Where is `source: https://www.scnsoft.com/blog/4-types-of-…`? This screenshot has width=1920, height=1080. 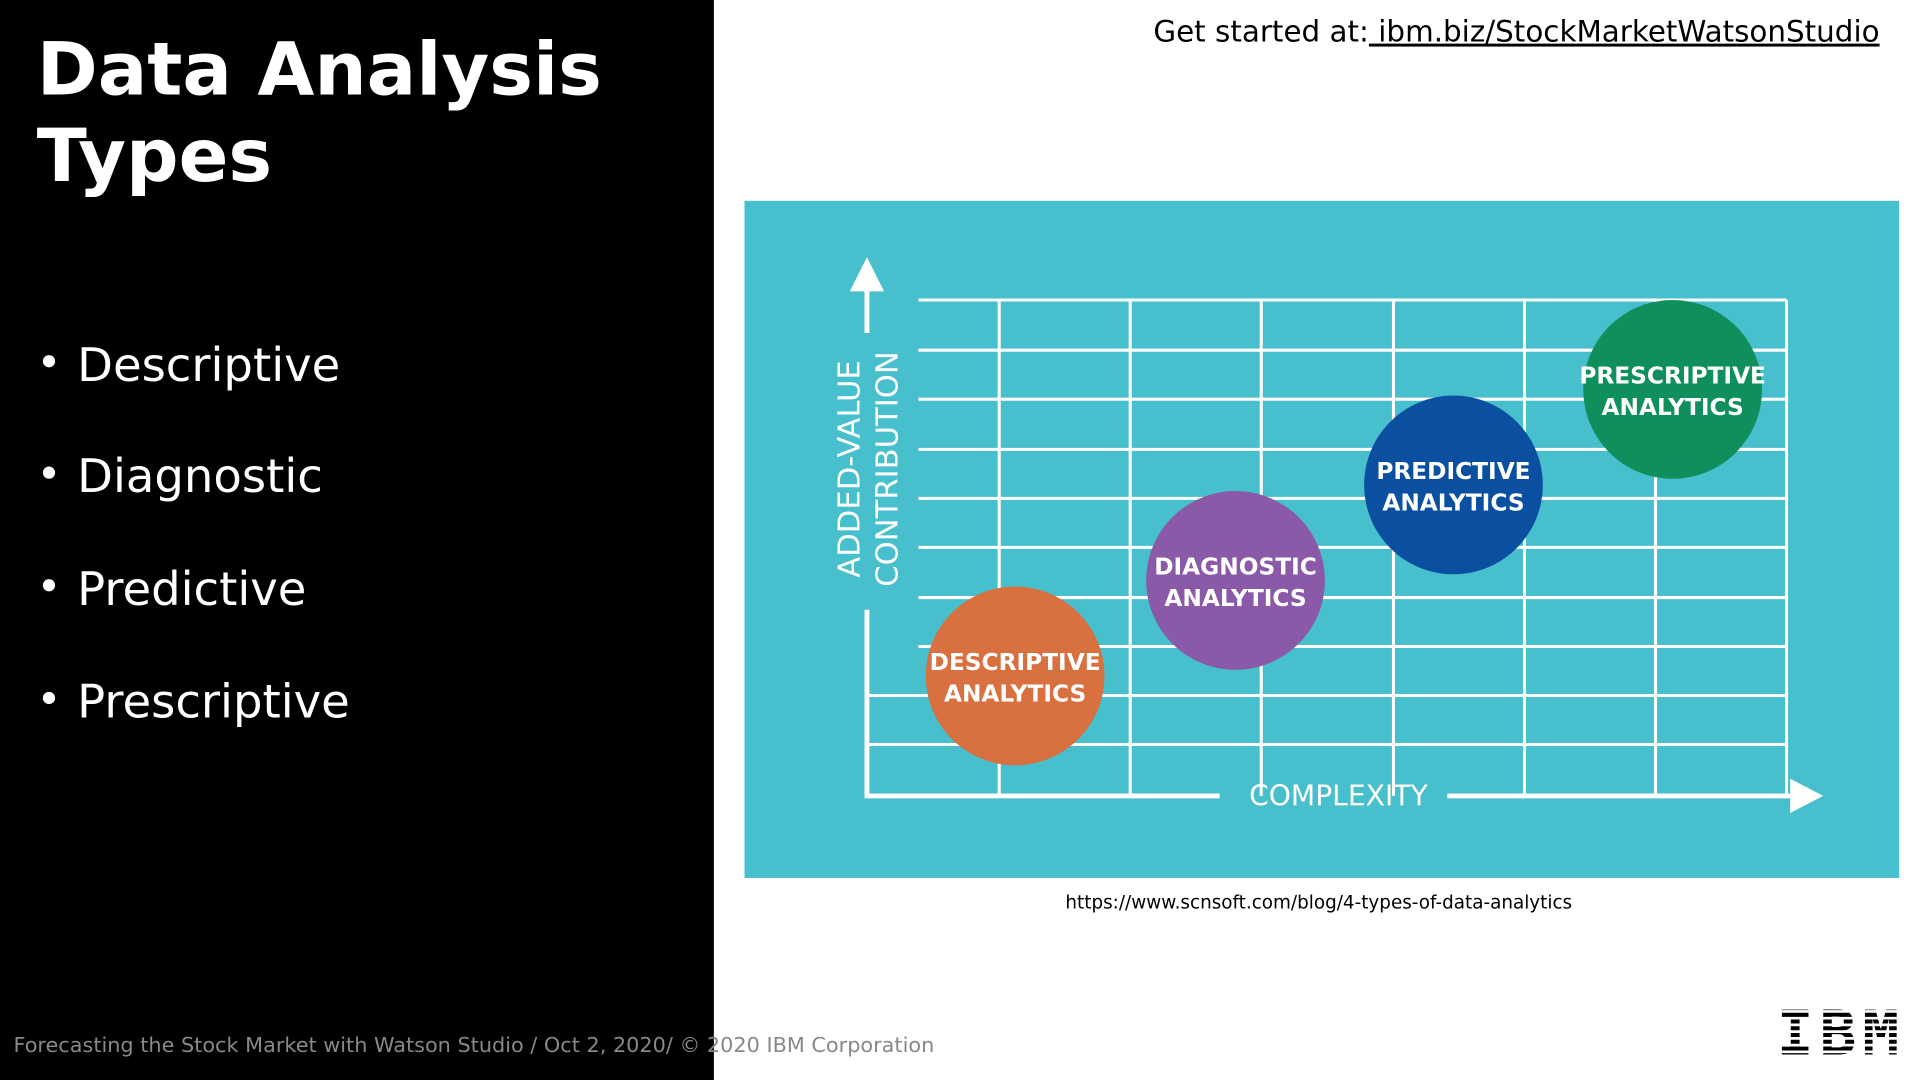 source: https://www.scnsoft.com/blog/4-types-of-… is located at coordinates (1318, 903).